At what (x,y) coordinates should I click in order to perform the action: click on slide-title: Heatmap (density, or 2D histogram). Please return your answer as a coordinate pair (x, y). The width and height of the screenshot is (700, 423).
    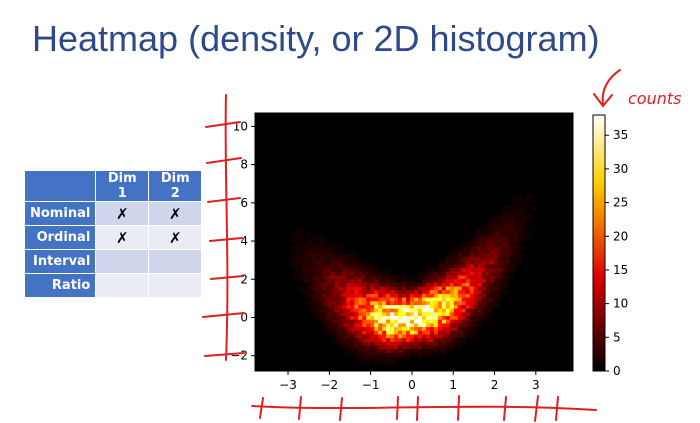
    Looking at the image, I should click on (316, 38).